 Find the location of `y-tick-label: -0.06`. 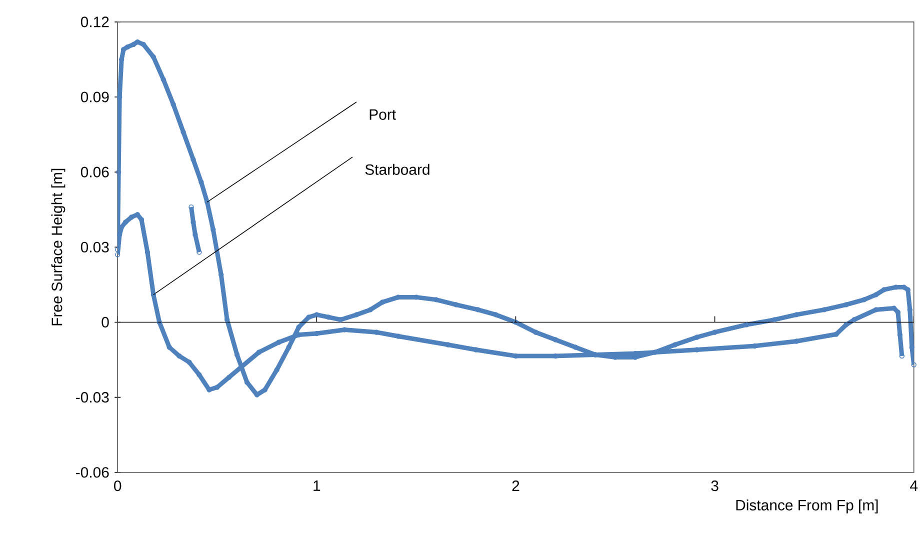

y-tick-label: -0.06 is located at coordinates (92, 472).